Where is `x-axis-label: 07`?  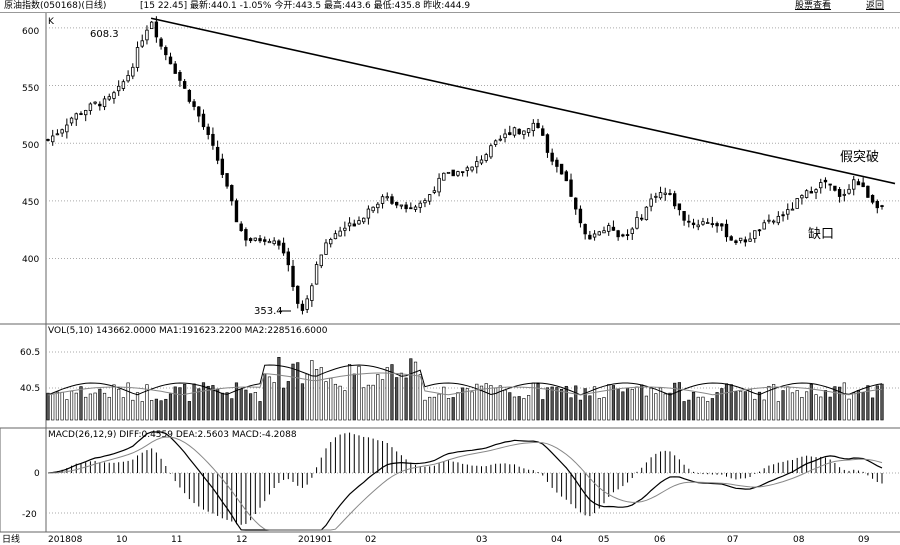 x-axis-label: 07 is located at coordinates (732, 540).